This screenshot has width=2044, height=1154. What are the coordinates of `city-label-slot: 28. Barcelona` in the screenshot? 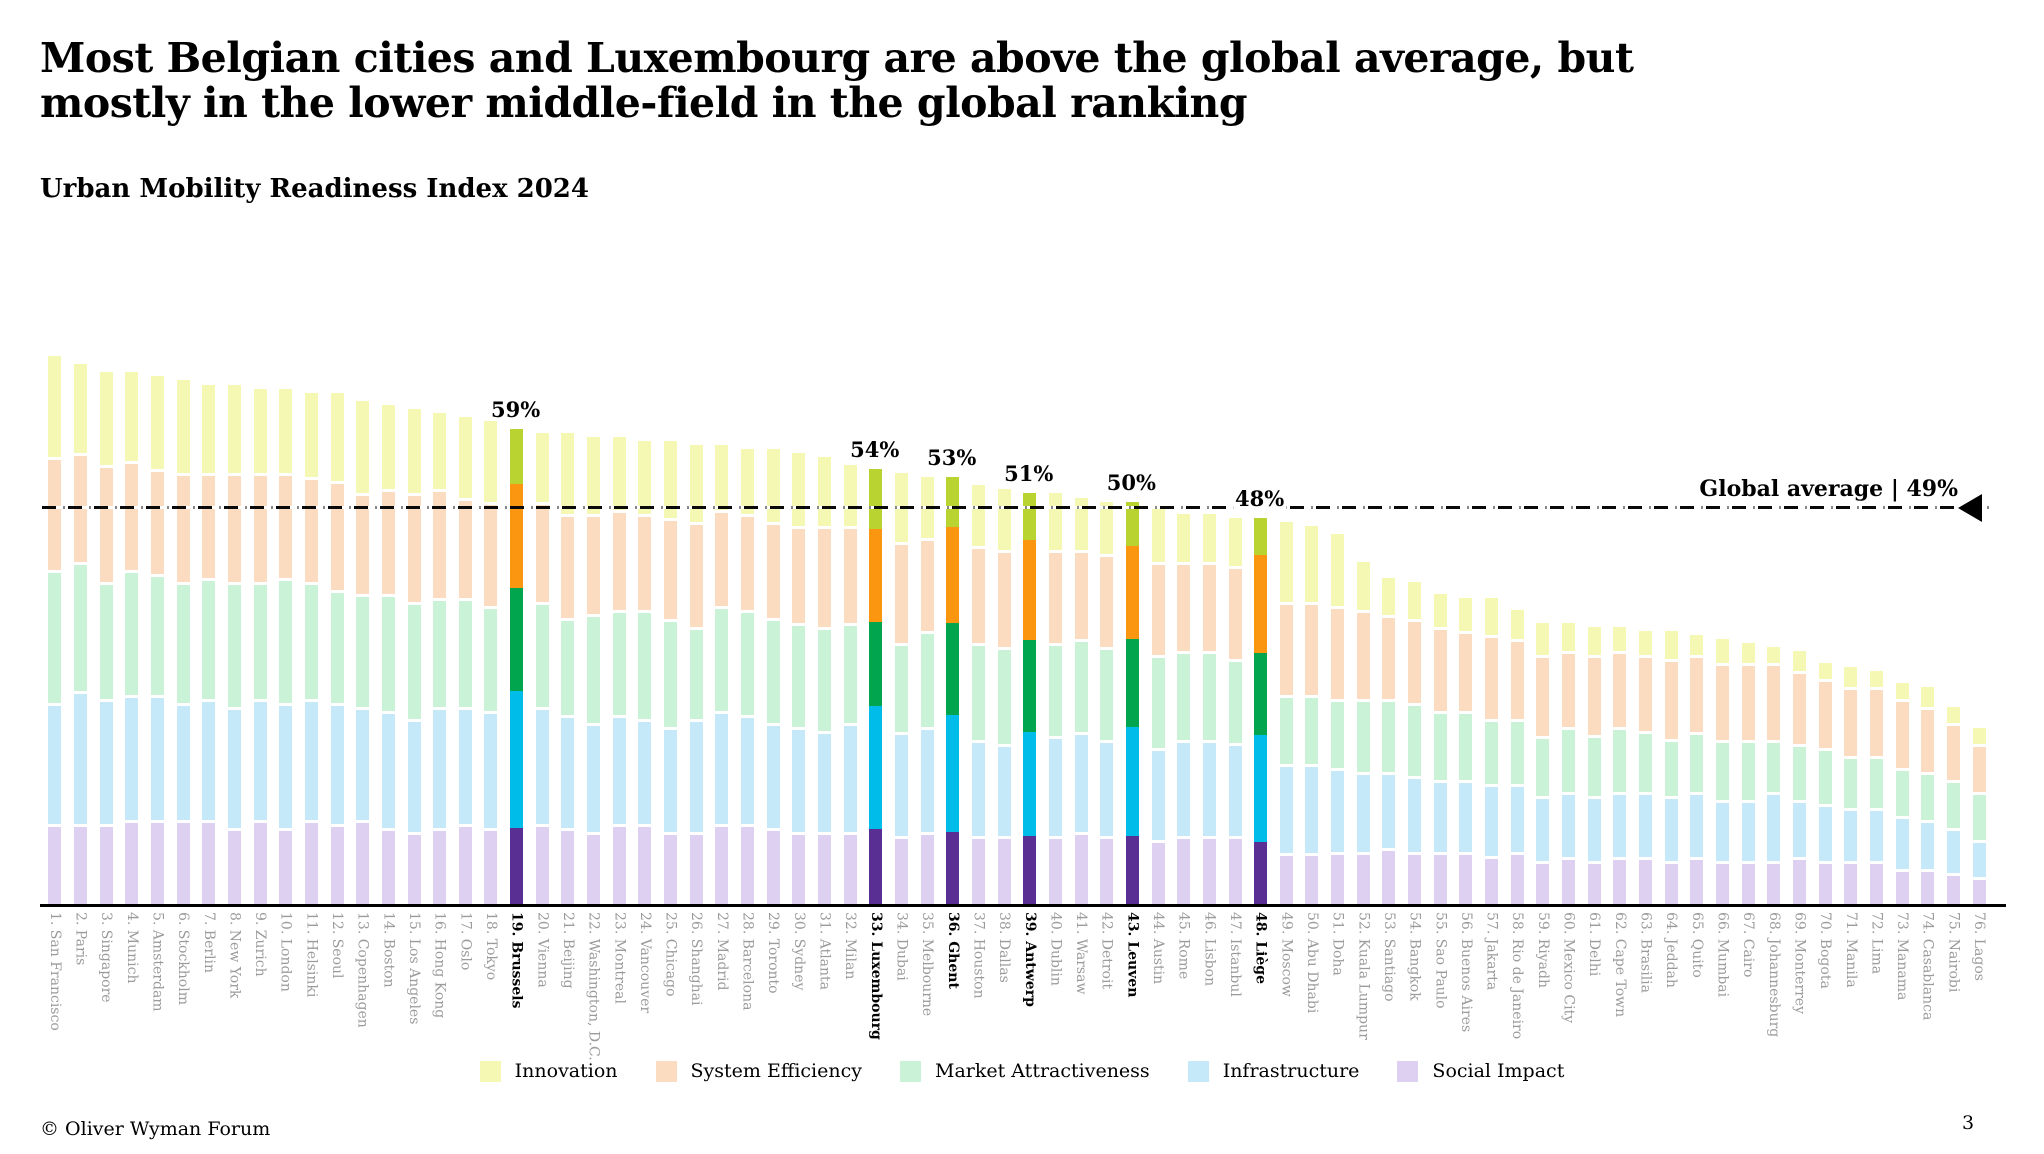 It's located at (748, 961).